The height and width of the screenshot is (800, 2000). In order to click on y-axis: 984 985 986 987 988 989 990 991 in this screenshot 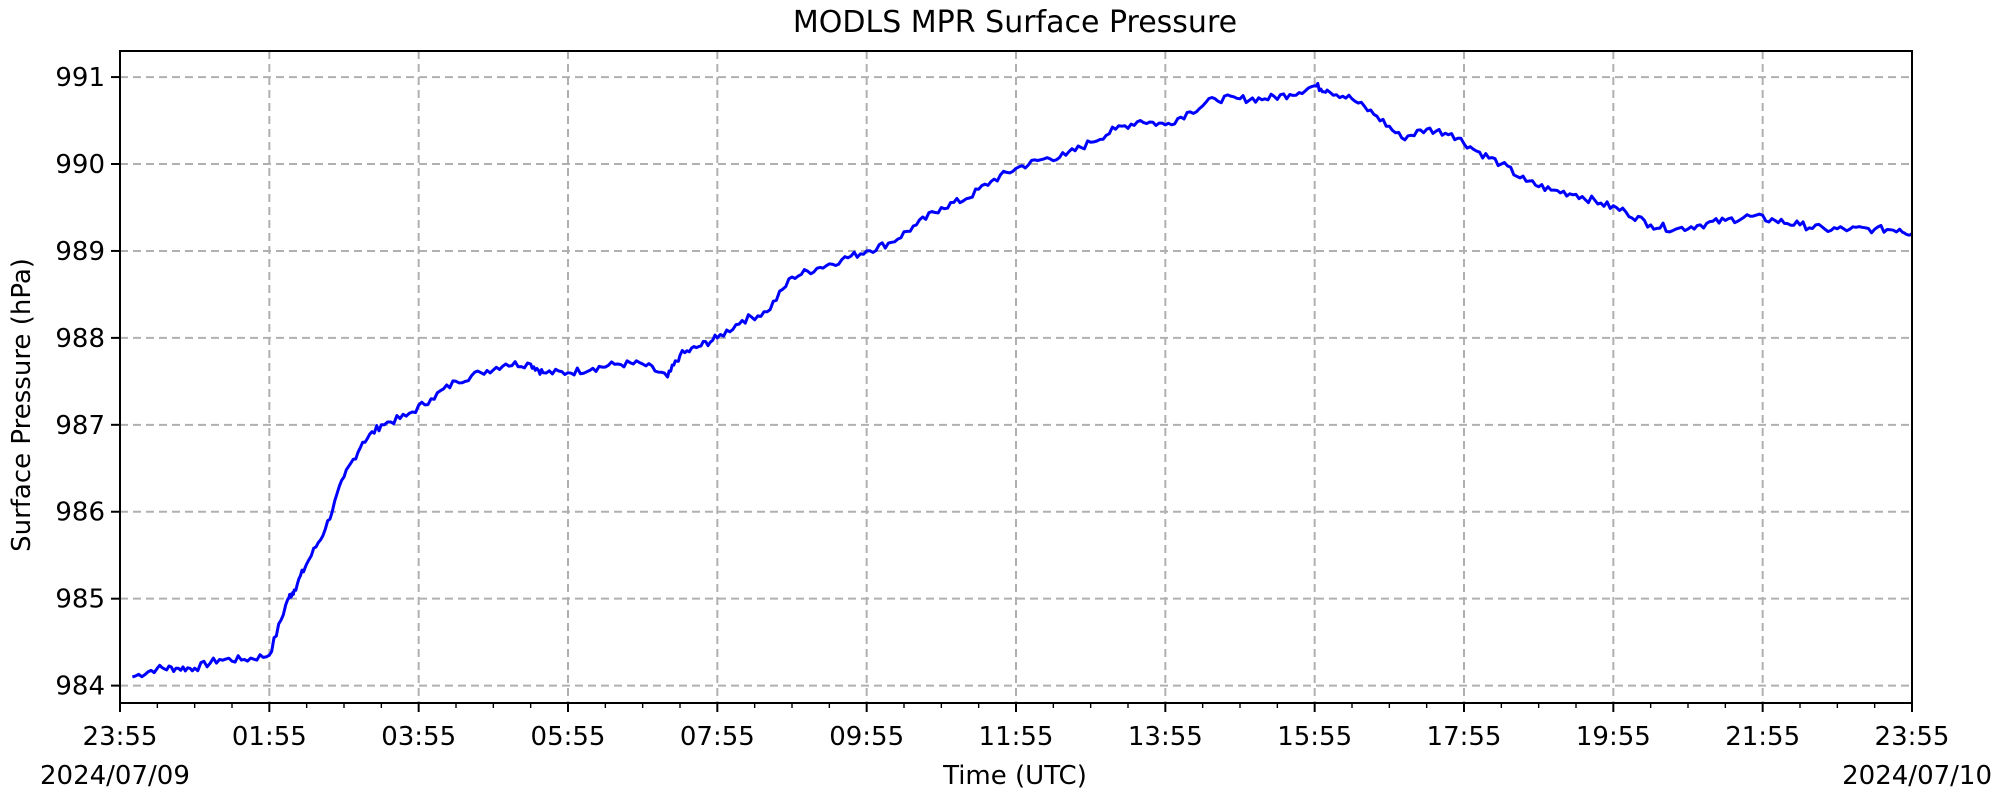, I will do `click(87, 382)`.